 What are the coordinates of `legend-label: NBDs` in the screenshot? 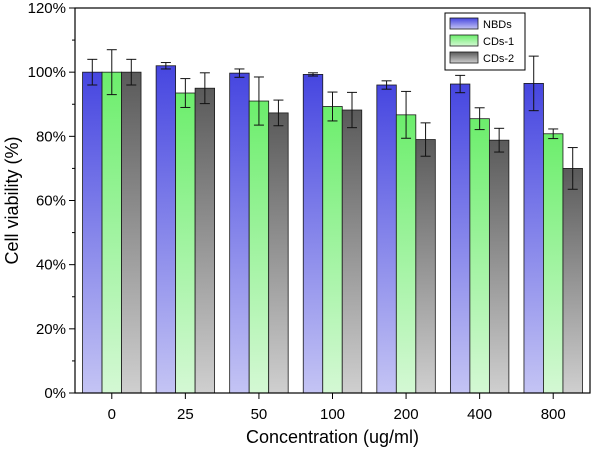 It's located at (497, 25).